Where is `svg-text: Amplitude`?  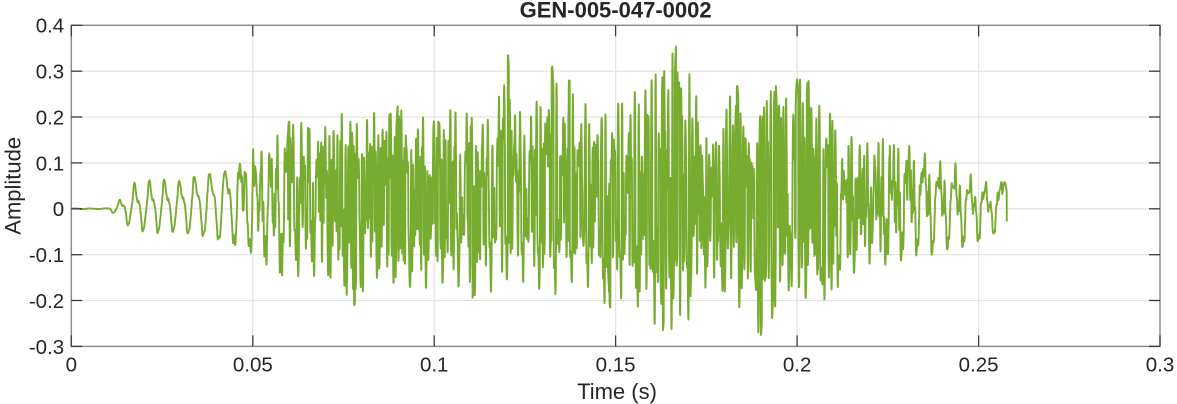 svg-text: Amplitude is located at coordinates (13, 186).